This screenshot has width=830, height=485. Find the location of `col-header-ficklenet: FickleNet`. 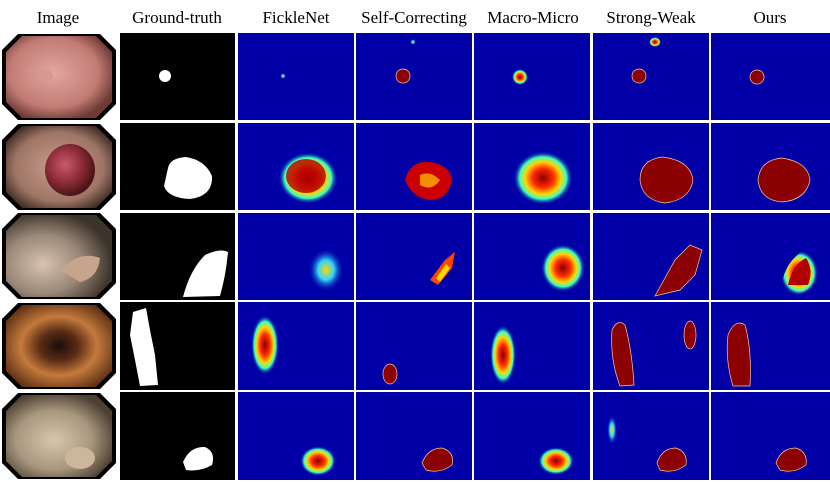

col-header-ficklenet: FickleNet is located at coordinates (295, 17).